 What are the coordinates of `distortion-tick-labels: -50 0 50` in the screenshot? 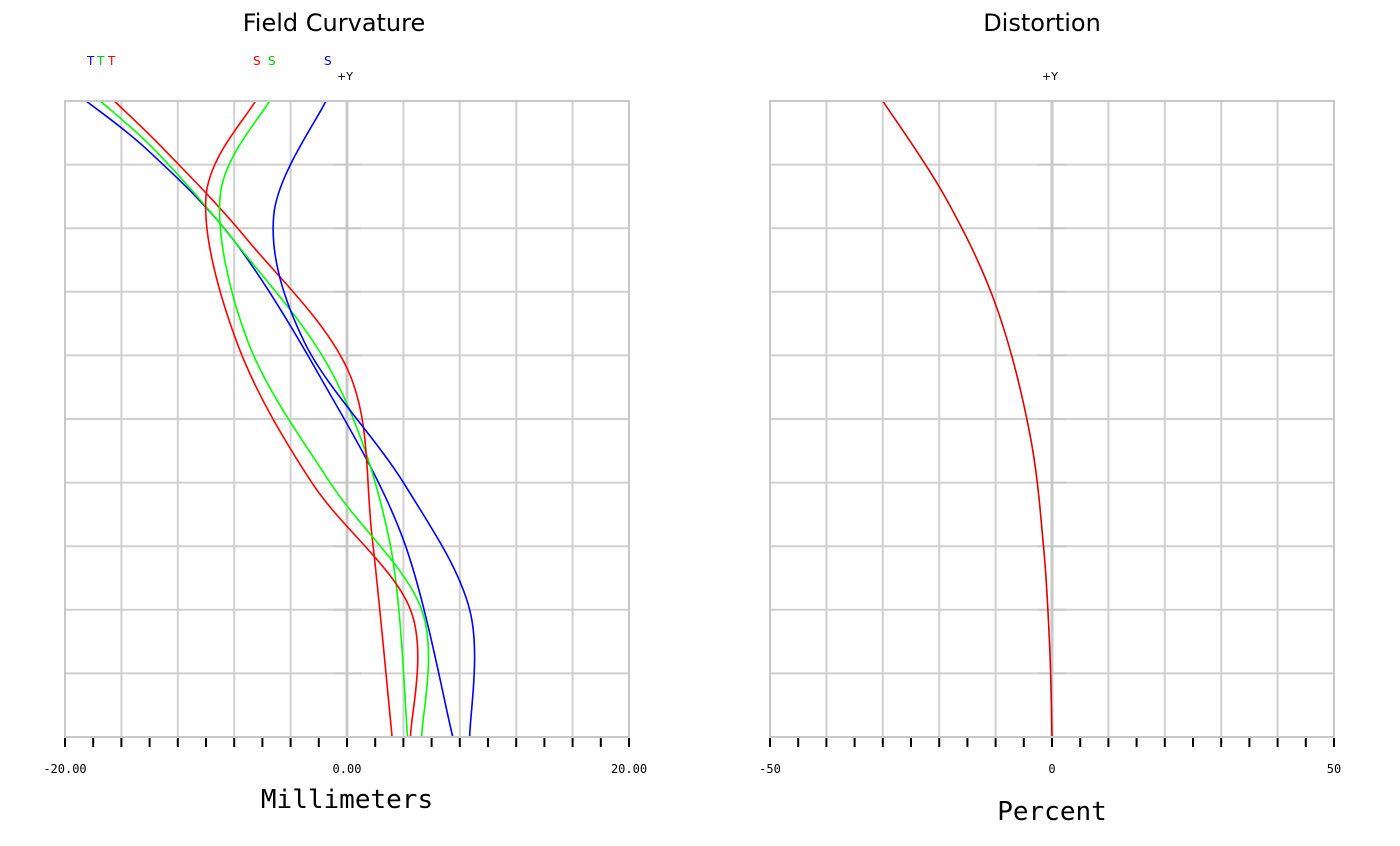 It's located at (1050, 769).